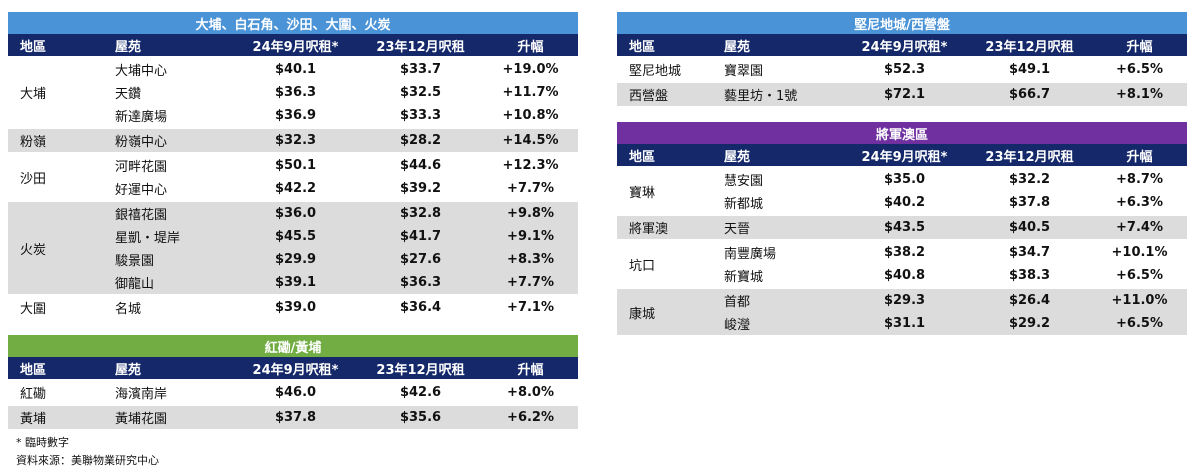 This screenshot has width=1200, height=473. What do you see at coordinates (128, 94) in the screenshot?
I see `estate-cell: 天鑽` at bounding box center [128, 94].